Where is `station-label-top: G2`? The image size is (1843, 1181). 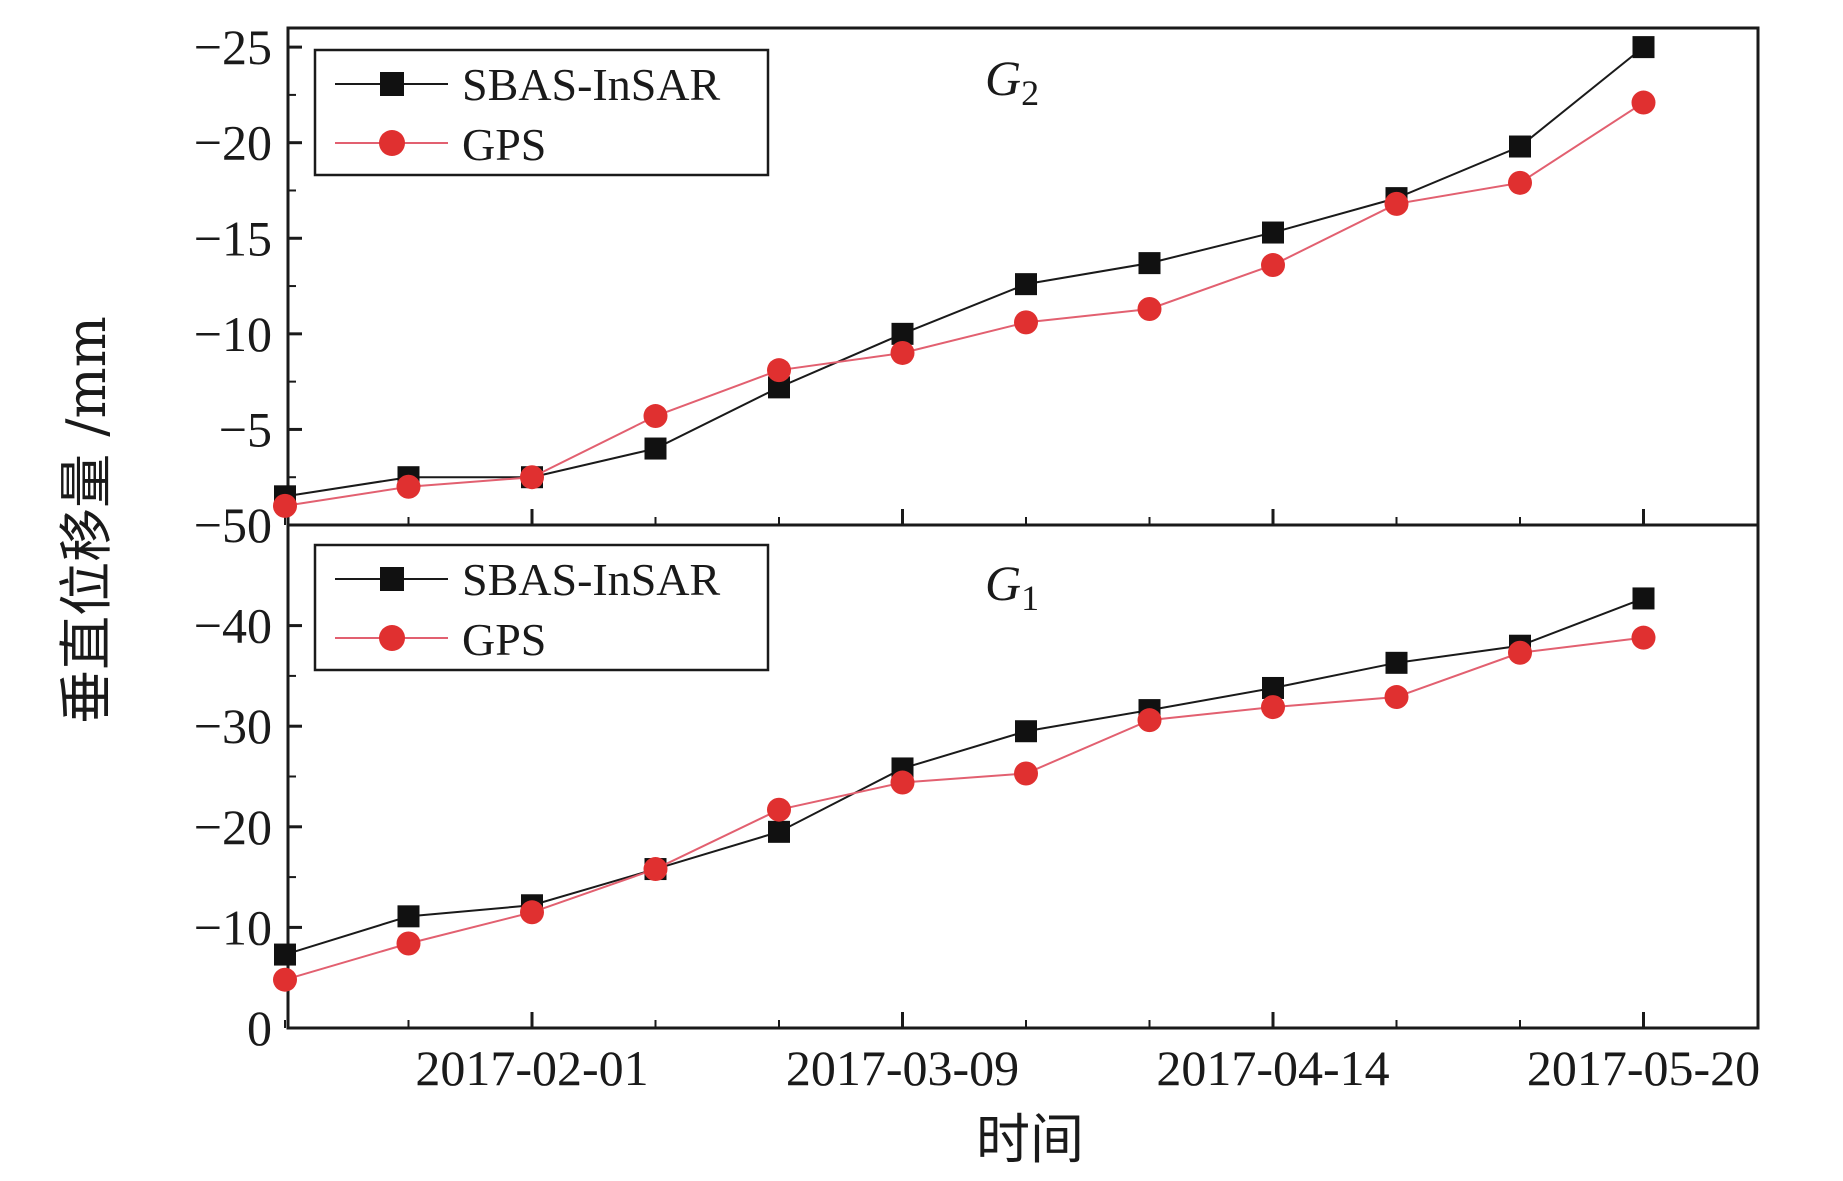
station-label-top: G2 is located at coordinates (1012, 81).